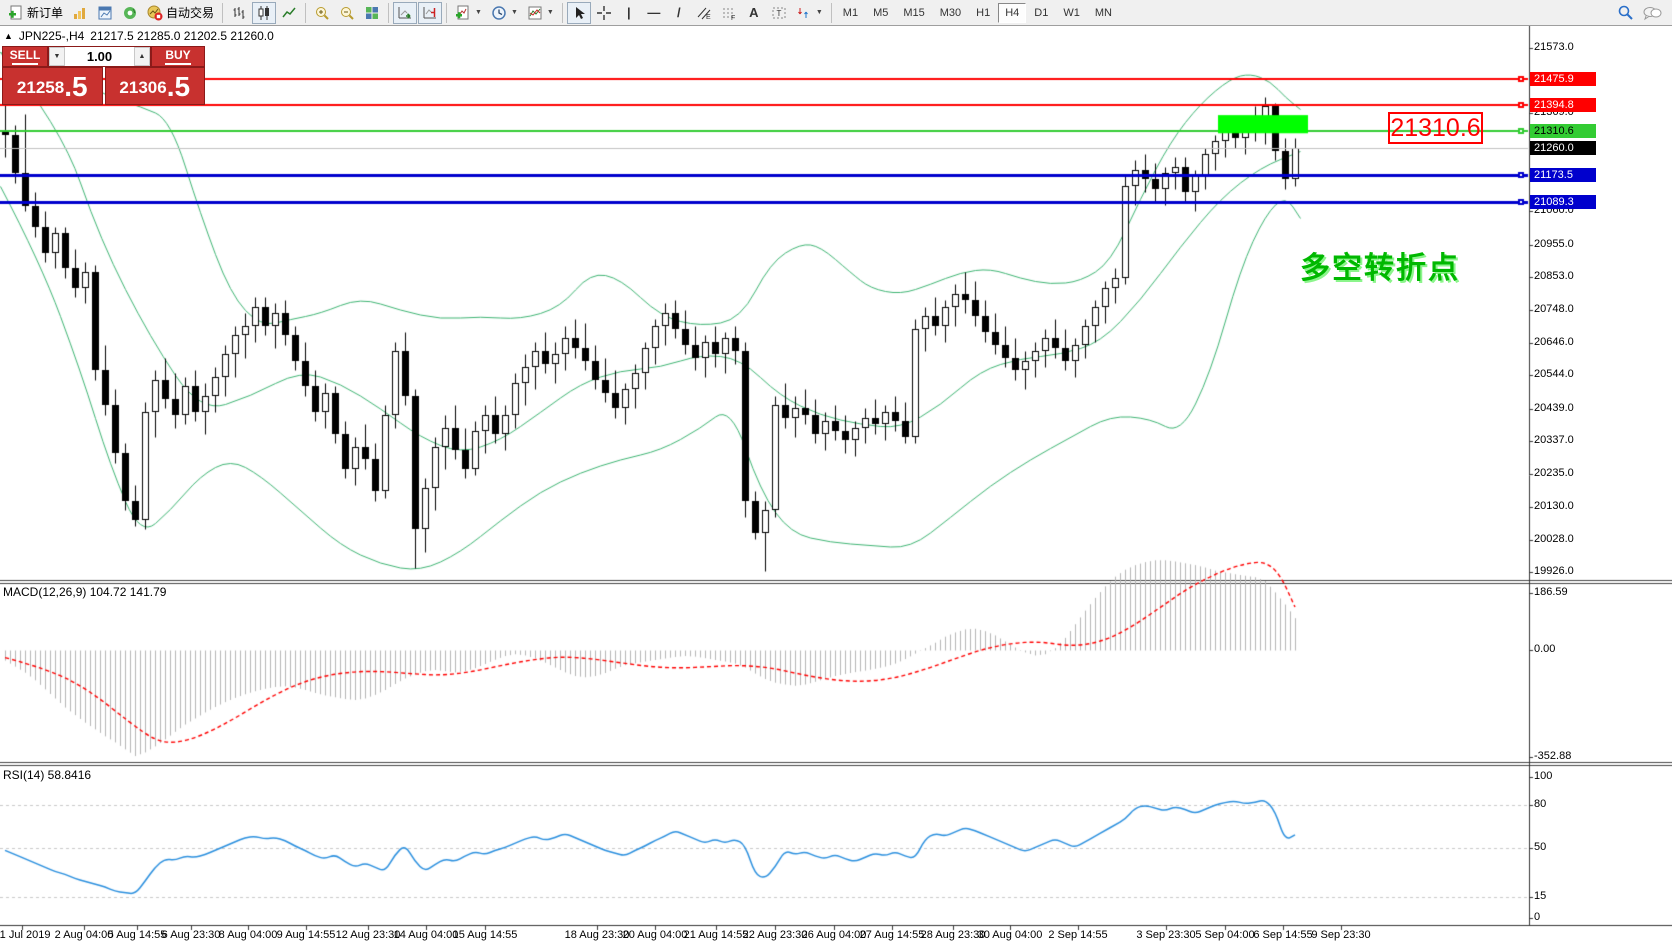 The height and width of the screenshot is (946, 1672). I want to click on collapse-icon: ▲, so click(8, 36).